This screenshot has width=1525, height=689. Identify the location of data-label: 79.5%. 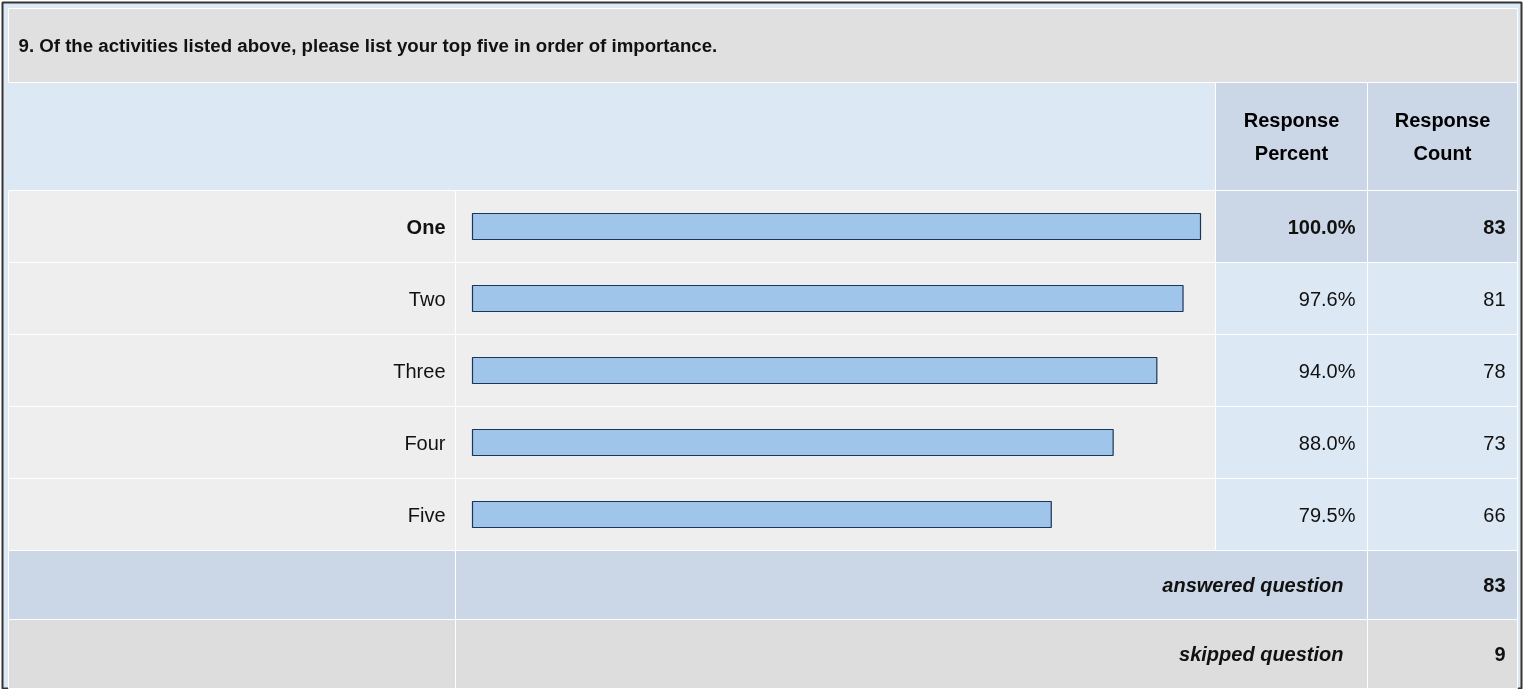
(1327, 514).